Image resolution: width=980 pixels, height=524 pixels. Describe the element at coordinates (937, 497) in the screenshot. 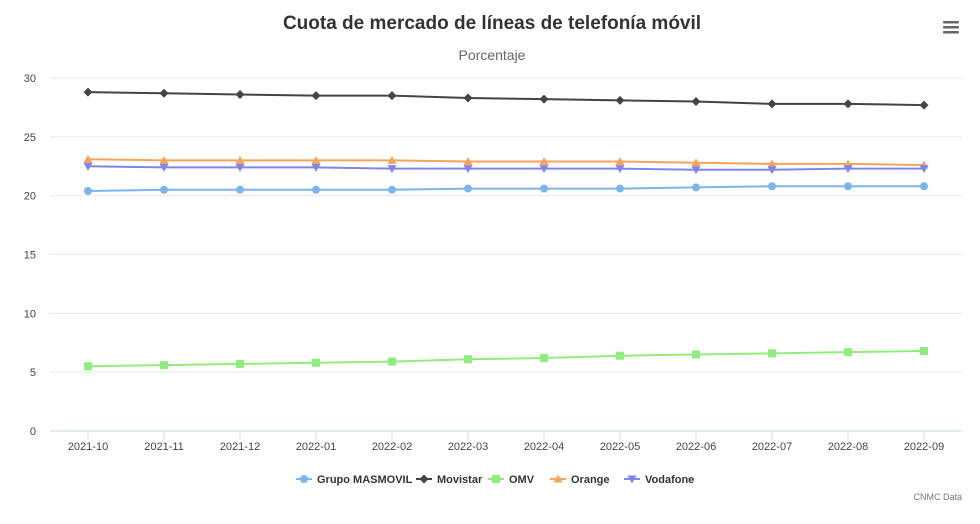

I see `credits-text: CNMC Data` at that location.